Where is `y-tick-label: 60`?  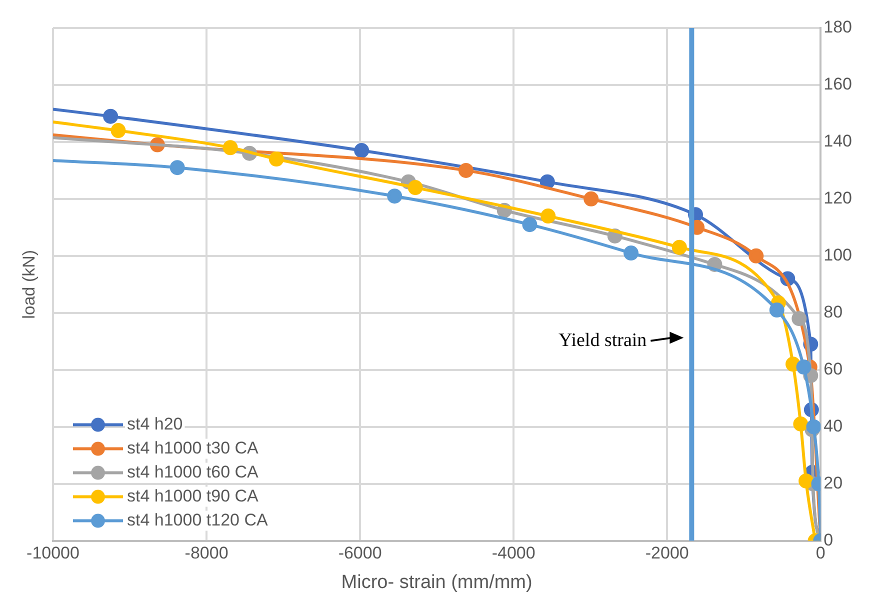 y-tick-label: 60 is located at coordinates (833, 369).